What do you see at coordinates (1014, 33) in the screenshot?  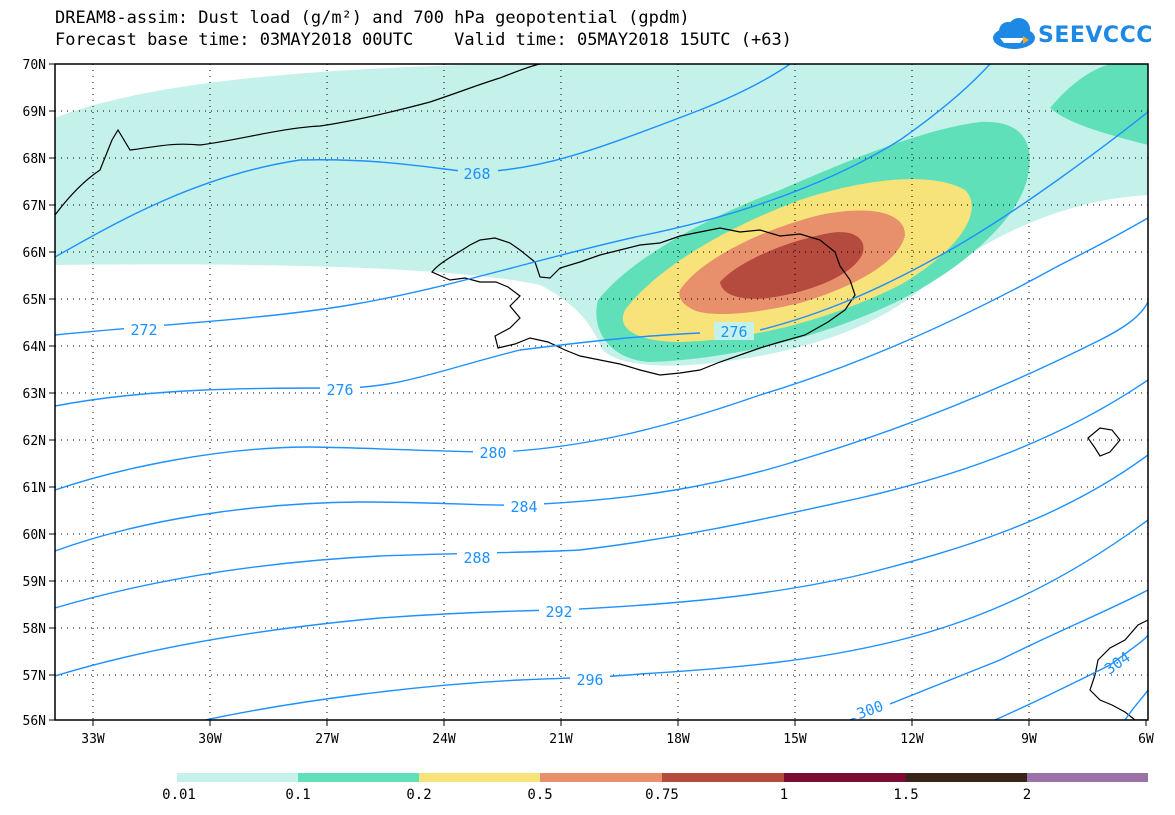 I see `cloud-icon` at bounding box center [1014, 33].